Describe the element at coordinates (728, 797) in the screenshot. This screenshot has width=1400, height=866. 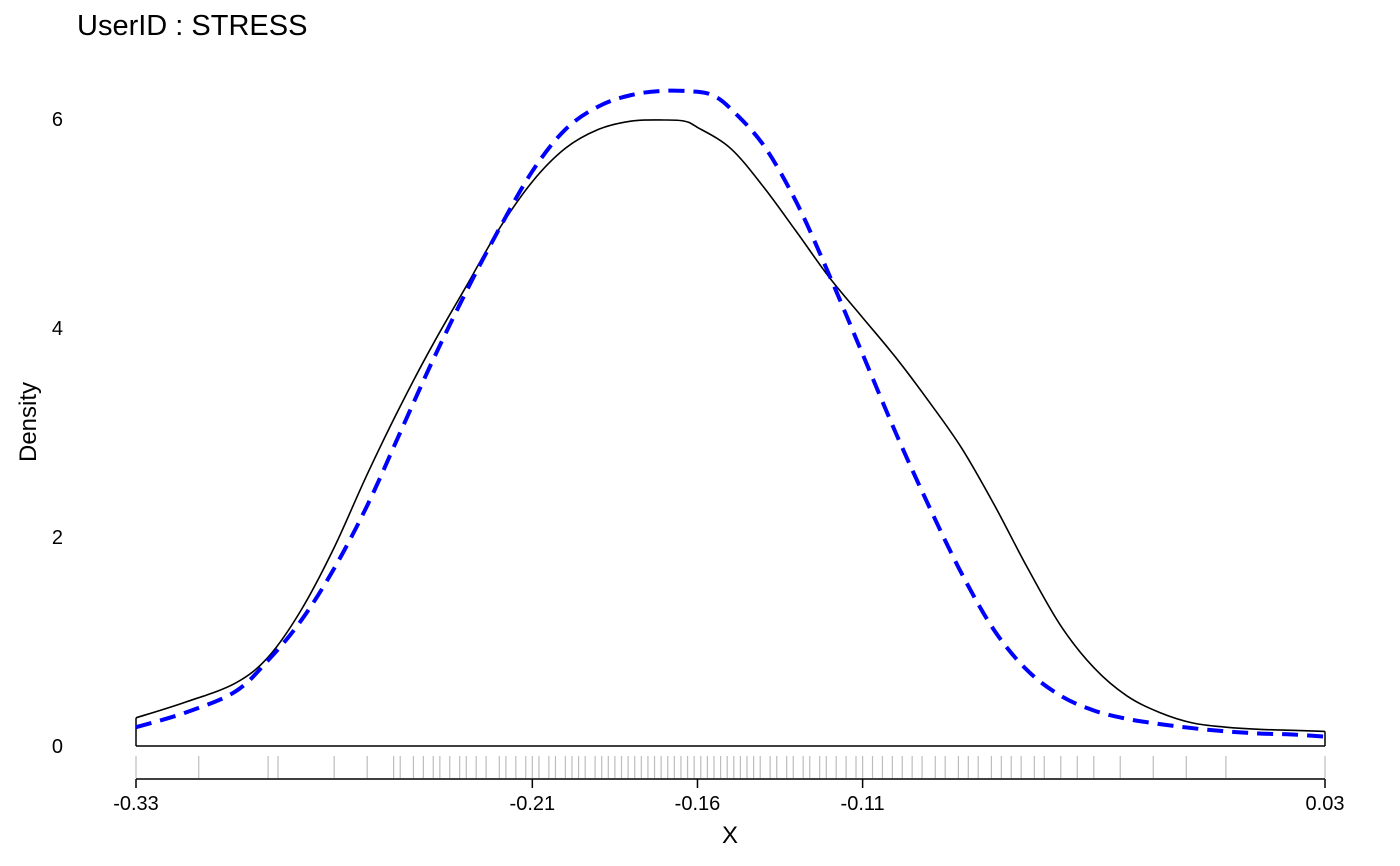
I see `x-axis-ticks: -0.33 -0.21 -0.16 -0.11 0.03` at that location.